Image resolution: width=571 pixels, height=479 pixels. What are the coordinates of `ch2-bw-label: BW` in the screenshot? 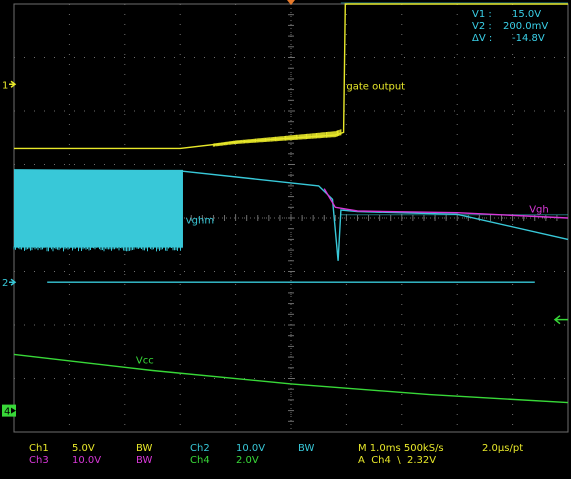 It's located at (306, 448).